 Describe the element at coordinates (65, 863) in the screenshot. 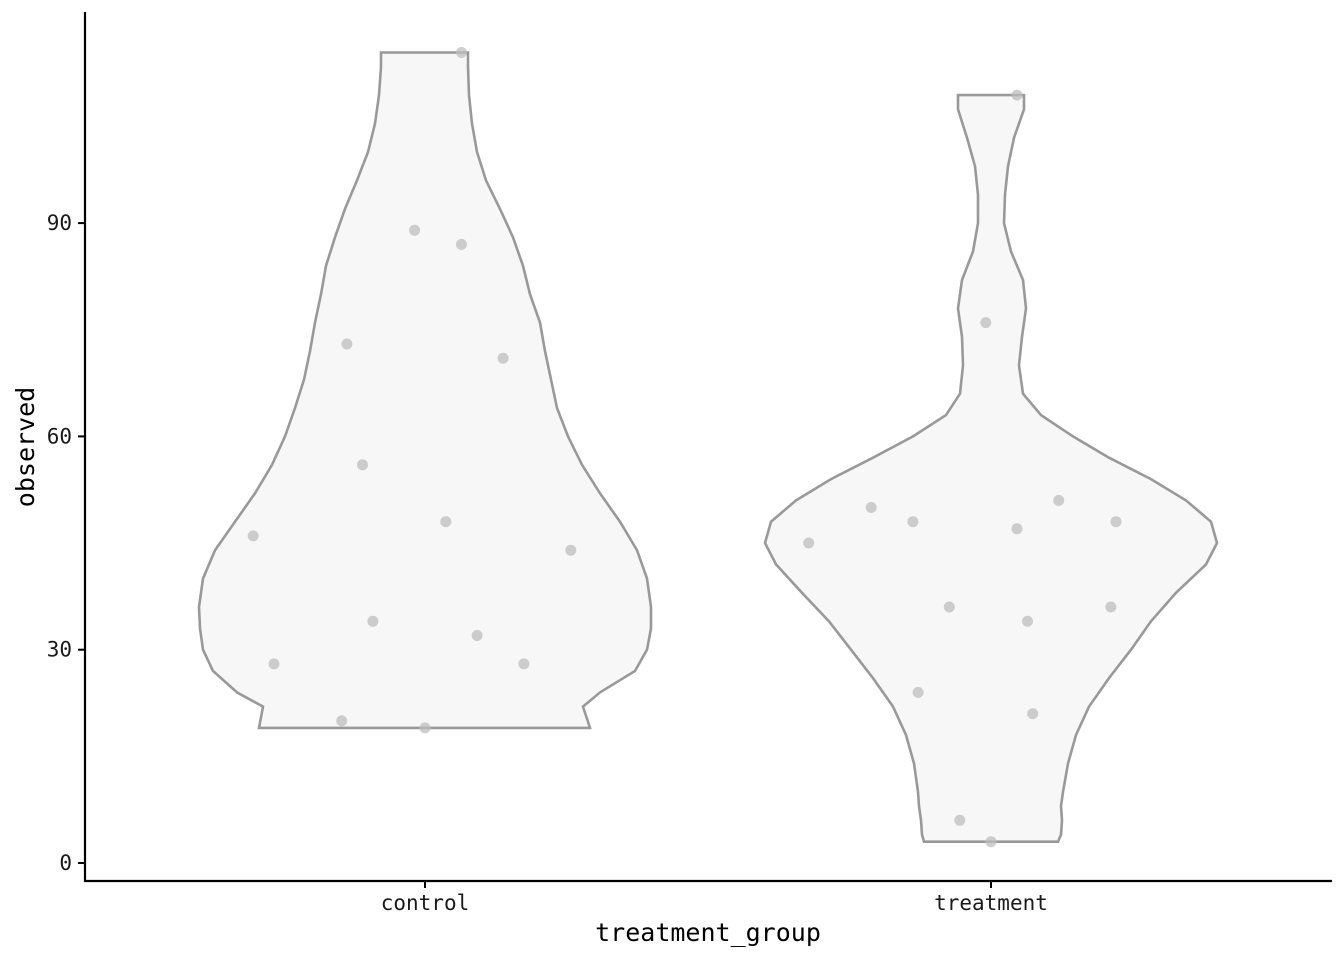

I see `y-tick-label-0: 0` at that location.